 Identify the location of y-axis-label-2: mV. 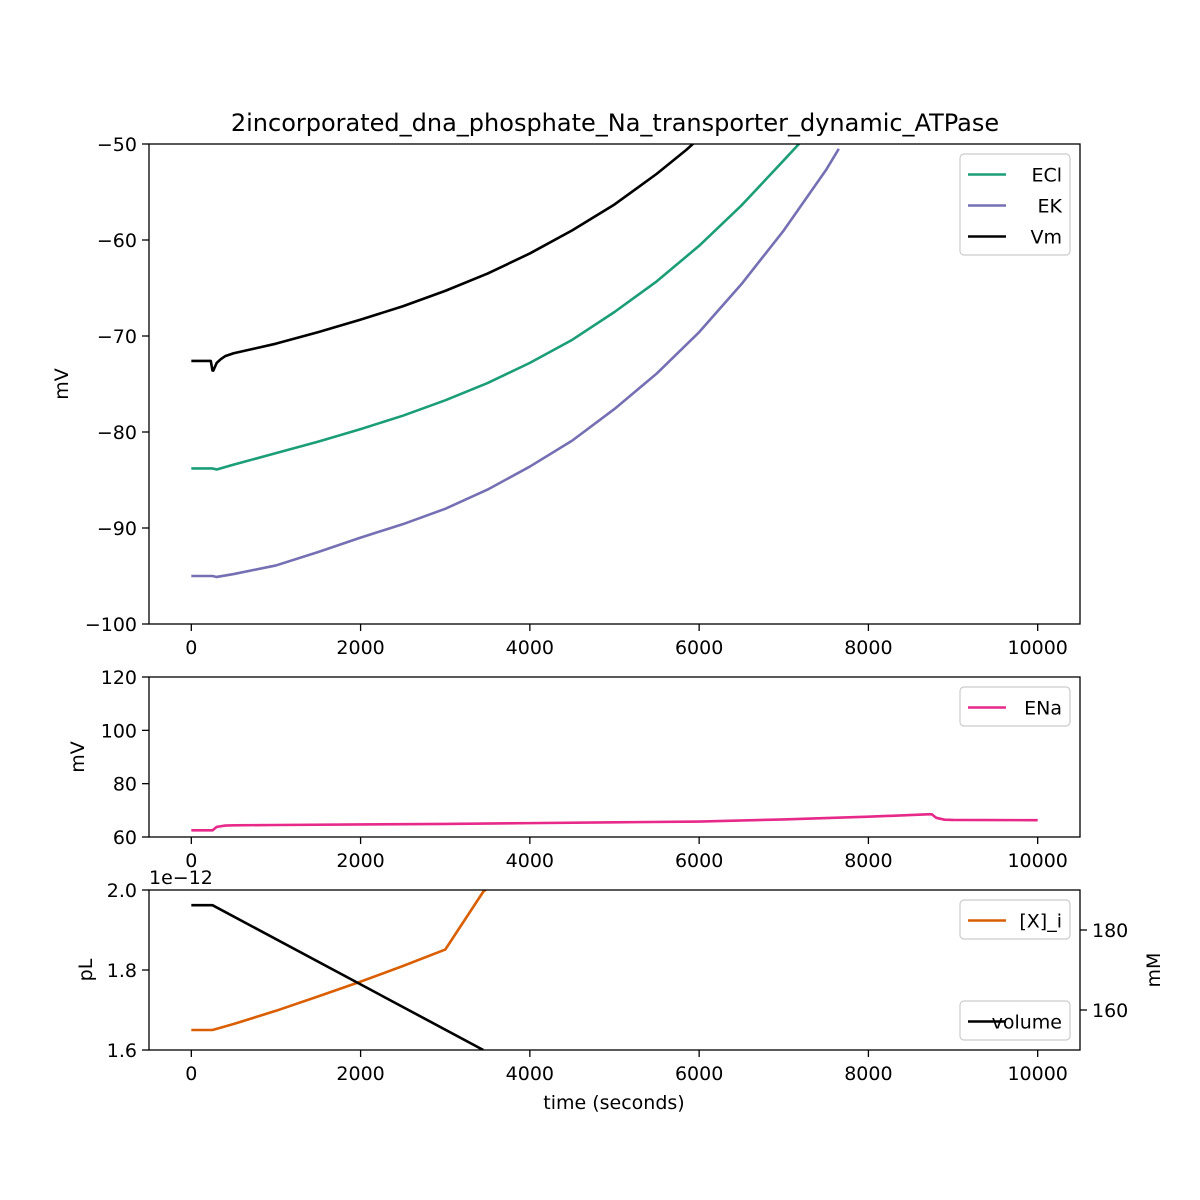
(78, 757).